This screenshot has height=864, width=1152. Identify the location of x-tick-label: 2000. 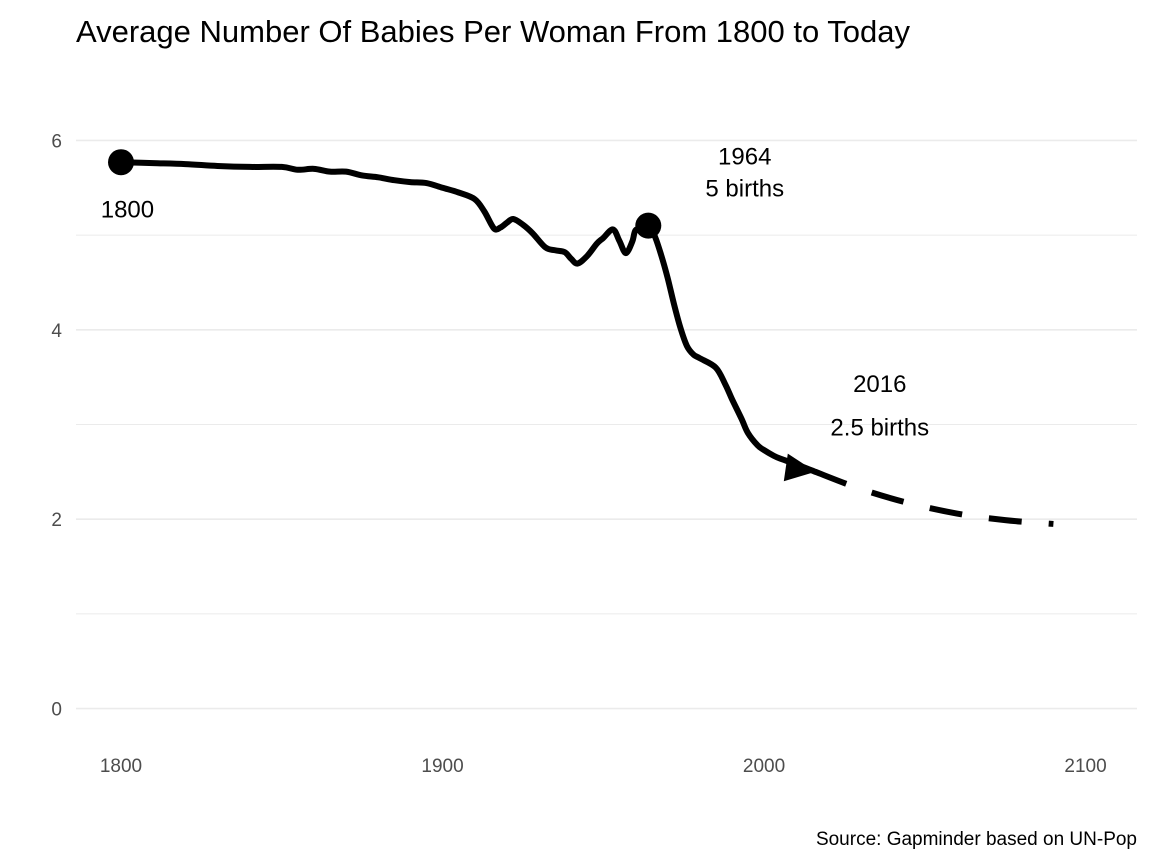
(764, 766).